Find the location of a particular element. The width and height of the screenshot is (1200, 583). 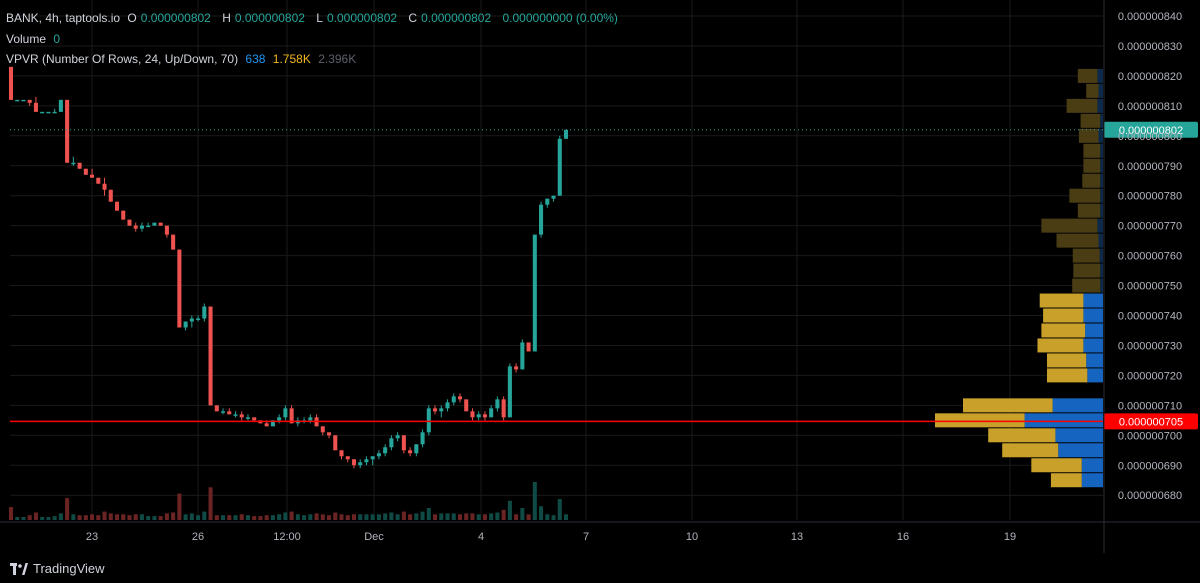

price-tick-label: 0.000000820 is located at coordinates (1150, 77).